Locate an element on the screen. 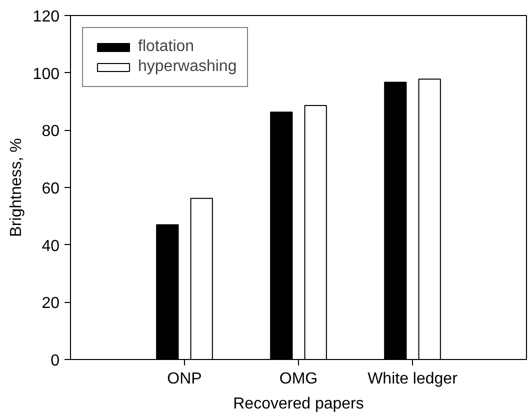 The width and height of the screenshot is (528, 419). x-tick-label: ONP is located at coordinates (184, 379).